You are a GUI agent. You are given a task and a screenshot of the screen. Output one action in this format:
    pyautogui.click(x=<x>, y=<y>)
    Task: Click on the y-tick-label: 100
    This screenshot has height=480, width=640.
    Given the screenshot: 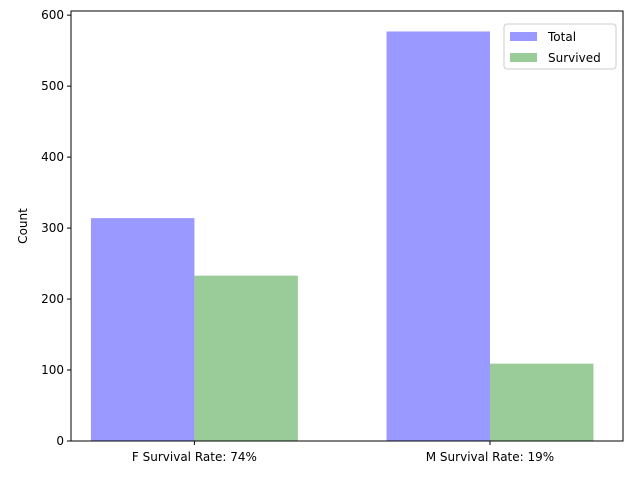 What is the action you would take?
    pyautogui.click(x=52, y=370)
    